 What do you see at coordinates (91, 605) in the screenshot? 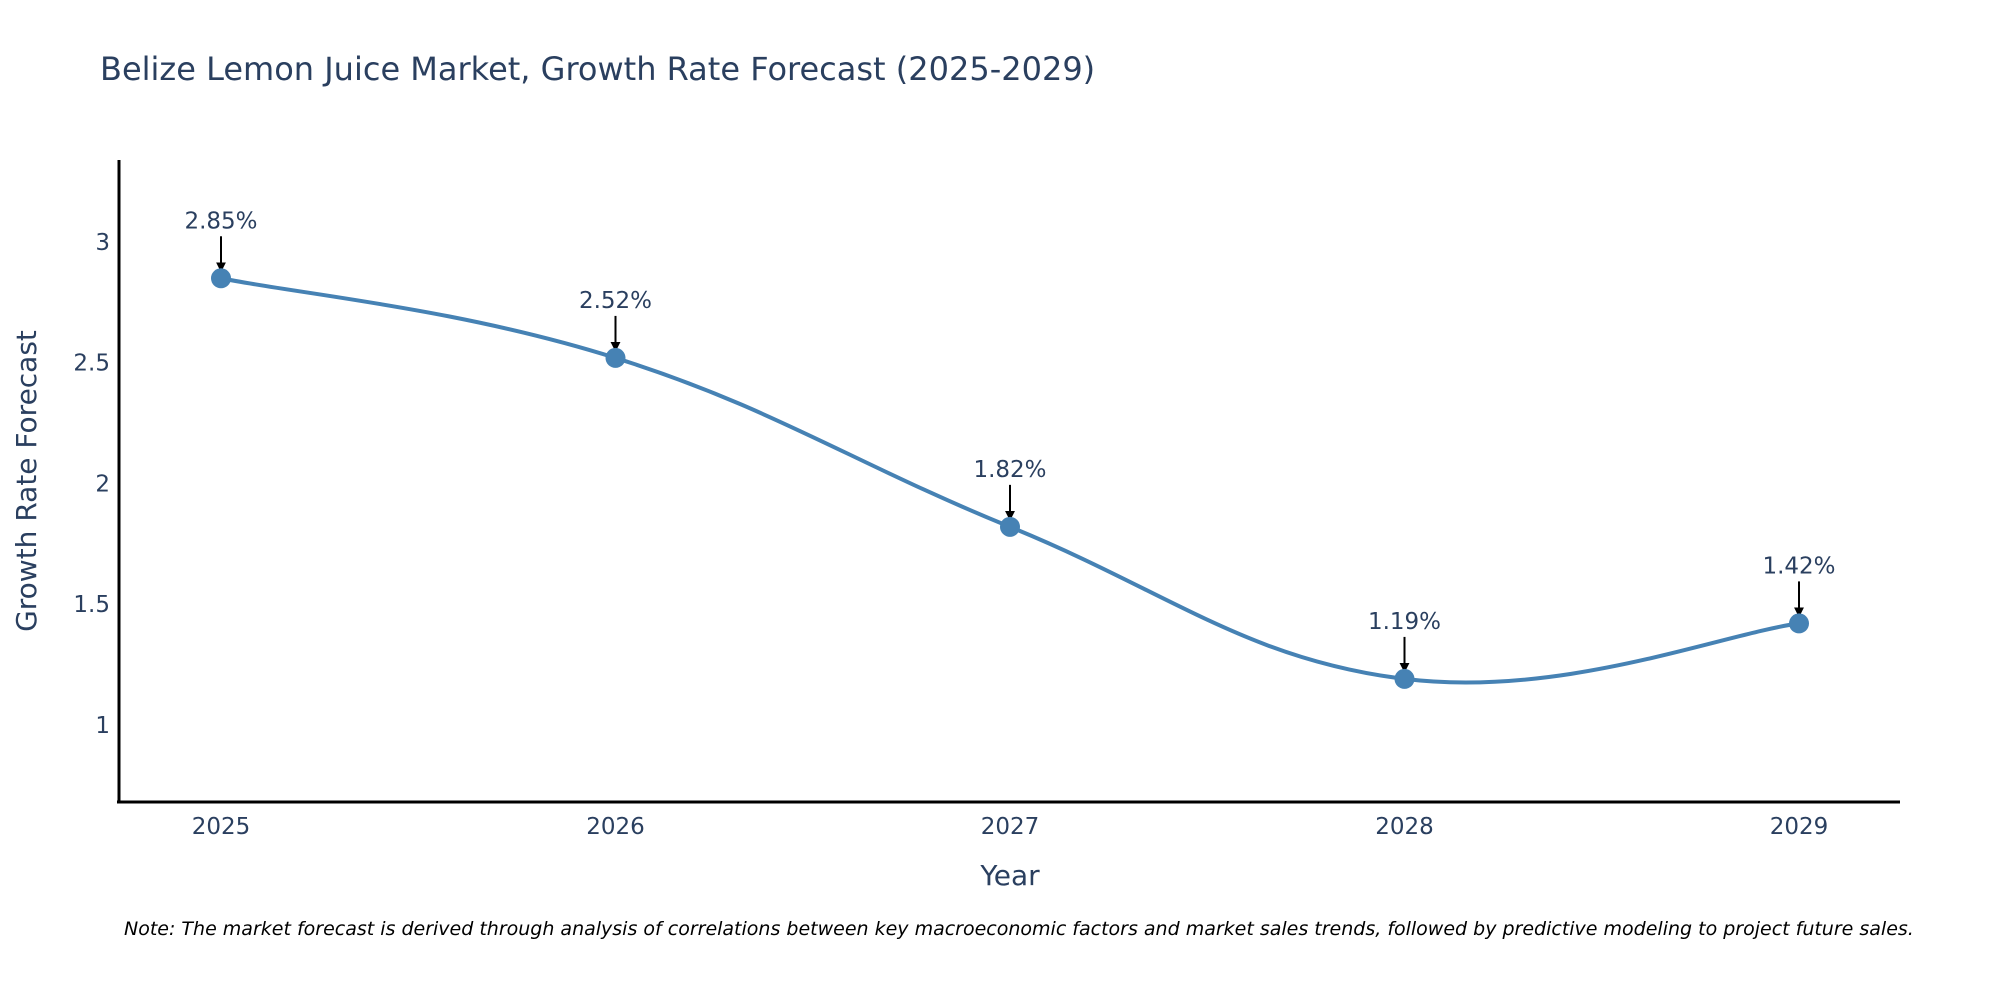
I see `y-tick-label: 1.5` at bounding box center [91, 605].